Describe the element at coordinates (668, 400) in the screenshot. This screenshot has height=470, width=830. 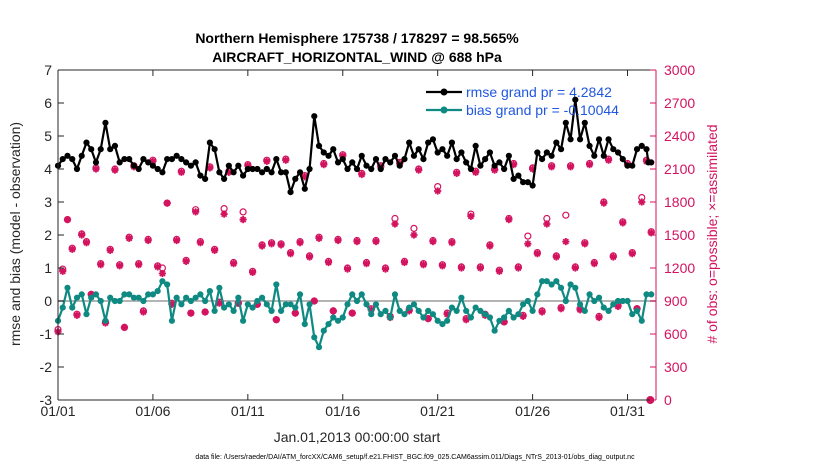
I see `y2-tick-label: 0` at that location.